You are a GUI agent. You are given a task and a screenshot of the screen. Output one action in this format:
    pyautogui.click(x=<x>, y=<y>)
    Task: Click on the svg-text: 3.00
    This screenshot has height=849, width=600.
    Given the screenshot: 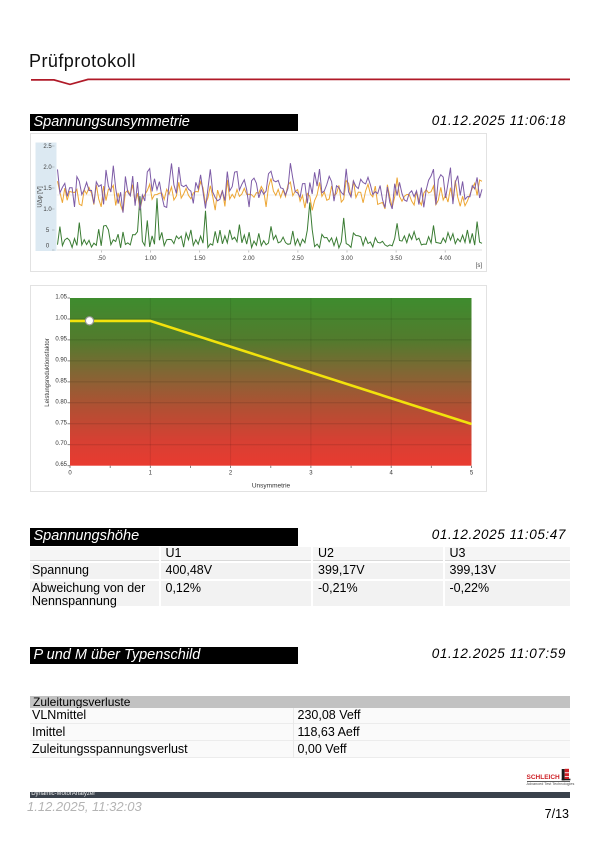 What is the action you would take?
    pyautogui.click(x=347, y=259)
    